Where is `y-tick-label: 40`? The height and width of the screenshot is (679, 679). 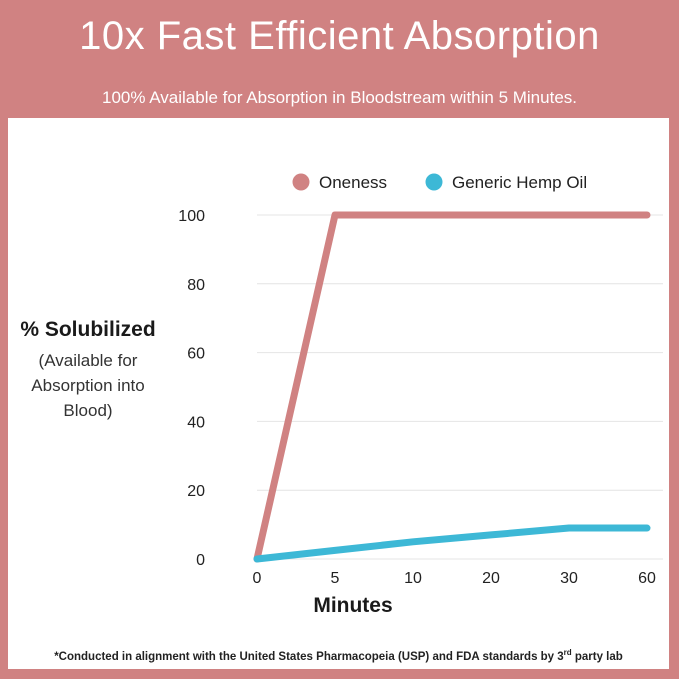
y-tick-label: 40 is located at coordinates (196, 422).